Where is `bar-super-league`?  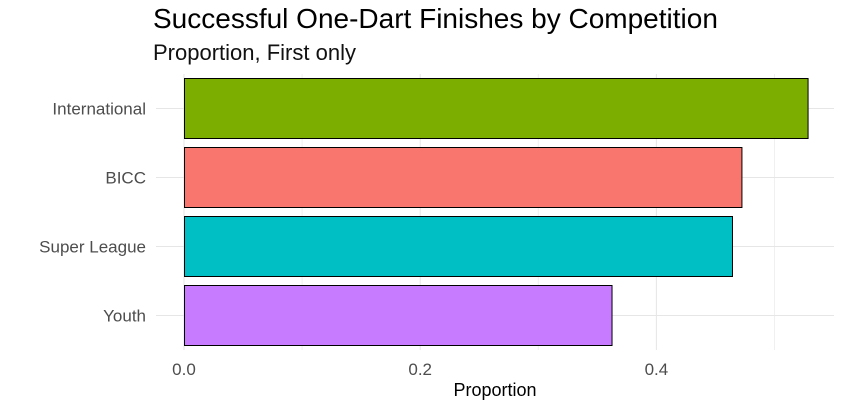 bar-super-league is located at coordinates (458, 246).